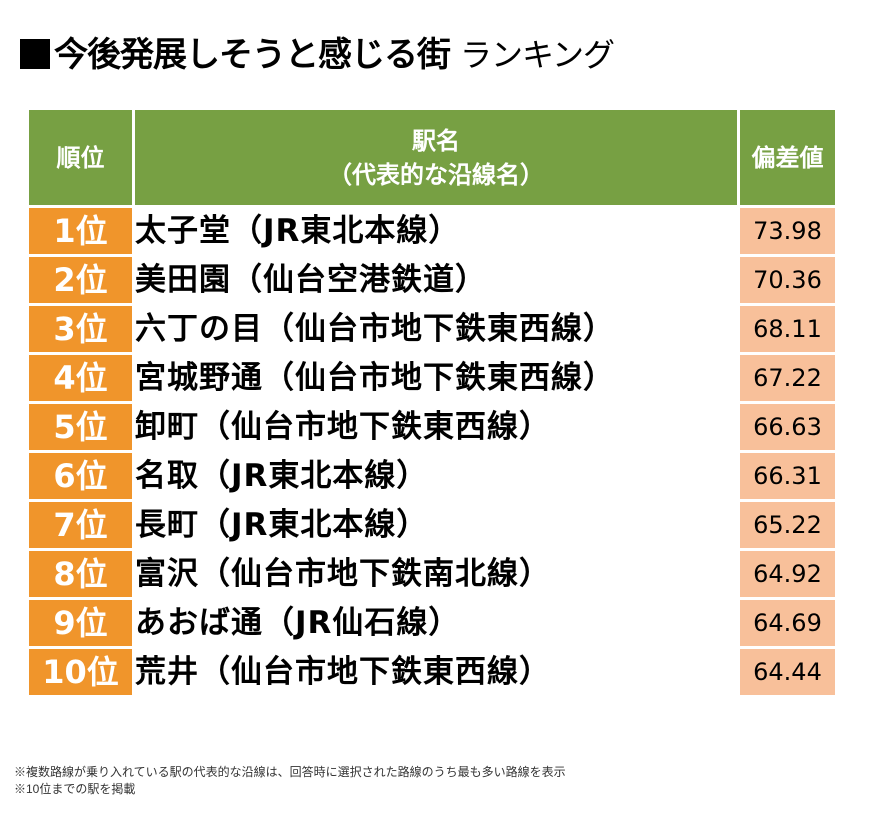 This screenshot has width=886, height=832. What do you see at coordinates (252, 55) in the screenshot?
I see `title-main: 今後発展しそうと感じる街` at bounding box center [252, 55].